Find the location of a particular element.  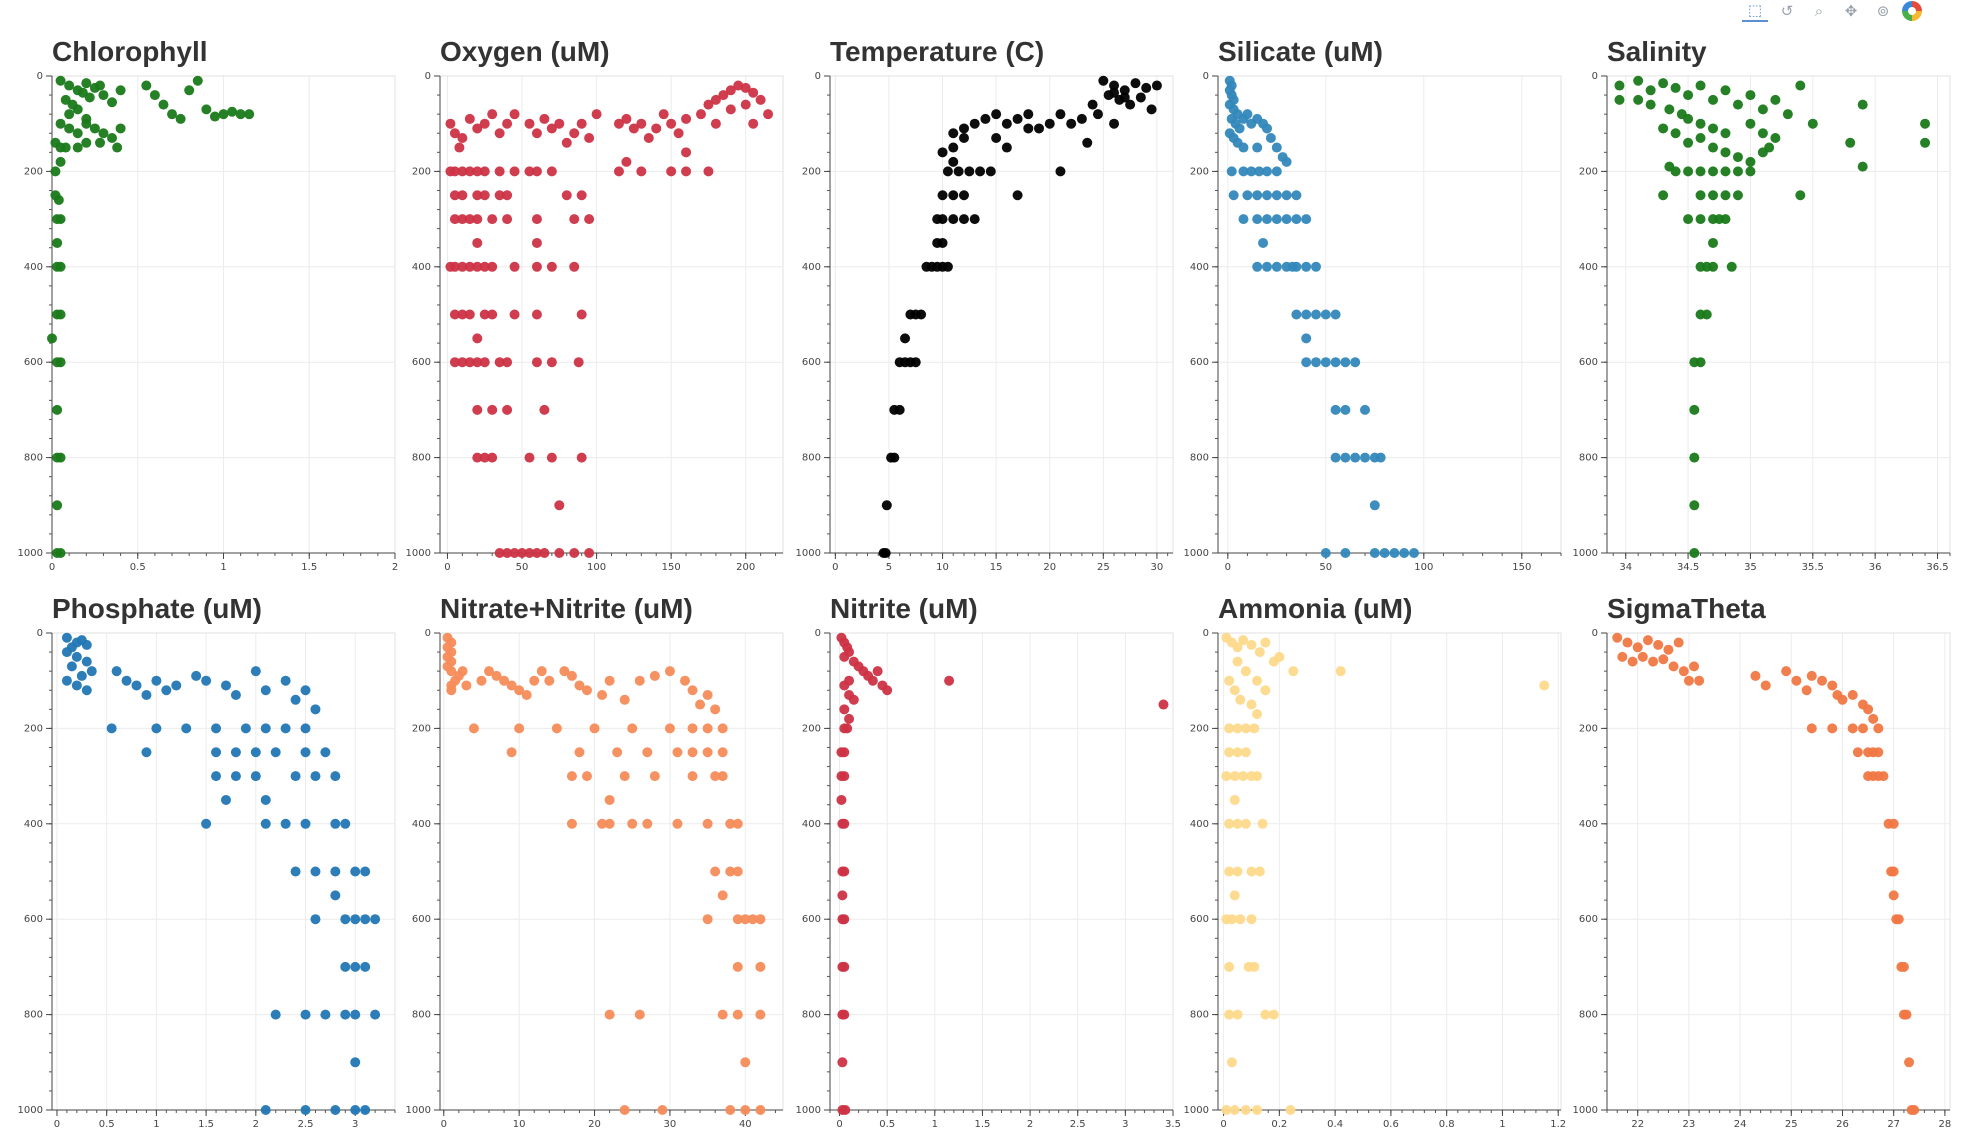

lasso-select-tool-icon: ↺ is located at coordinates (1787, 11).